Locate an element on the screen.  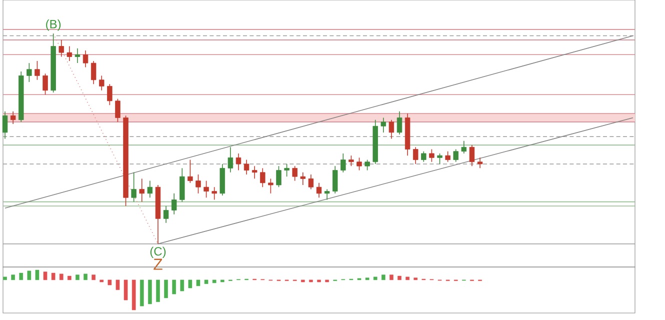
annotation: Z is located at coordinates (158, 264).